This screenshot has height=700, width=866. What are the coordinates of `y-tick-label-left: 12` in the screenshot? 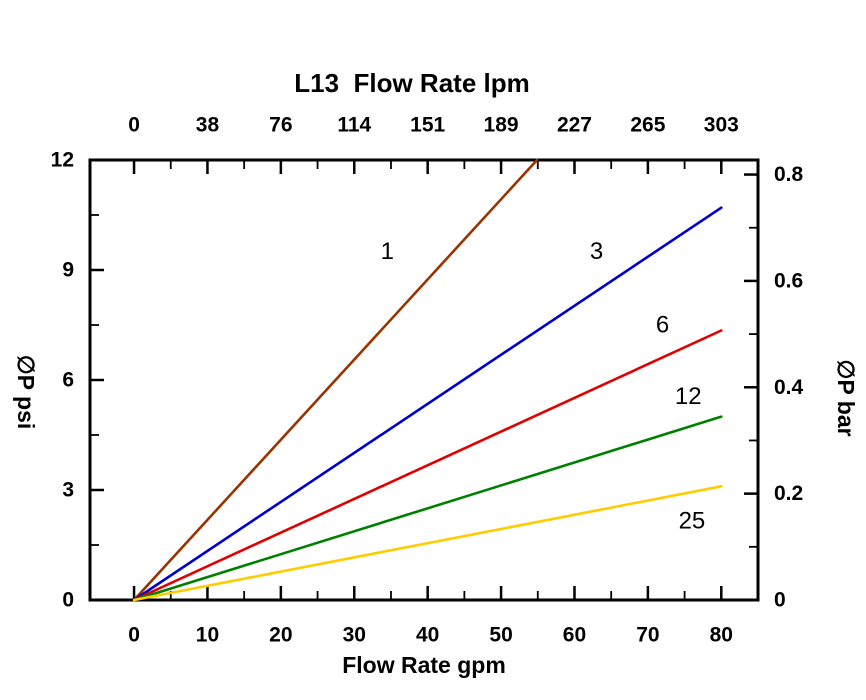 It's located at (62, 160).